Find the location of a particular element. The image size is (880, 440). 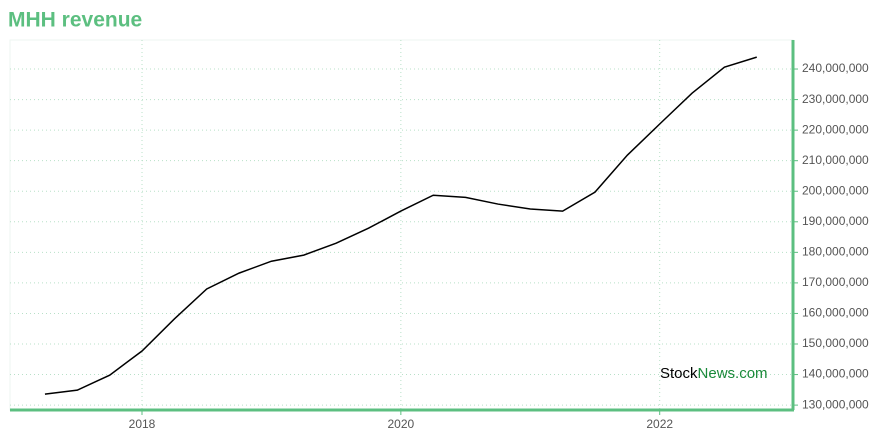

y-tick-label: 210,000,000 is located at coordinates (835, 160).